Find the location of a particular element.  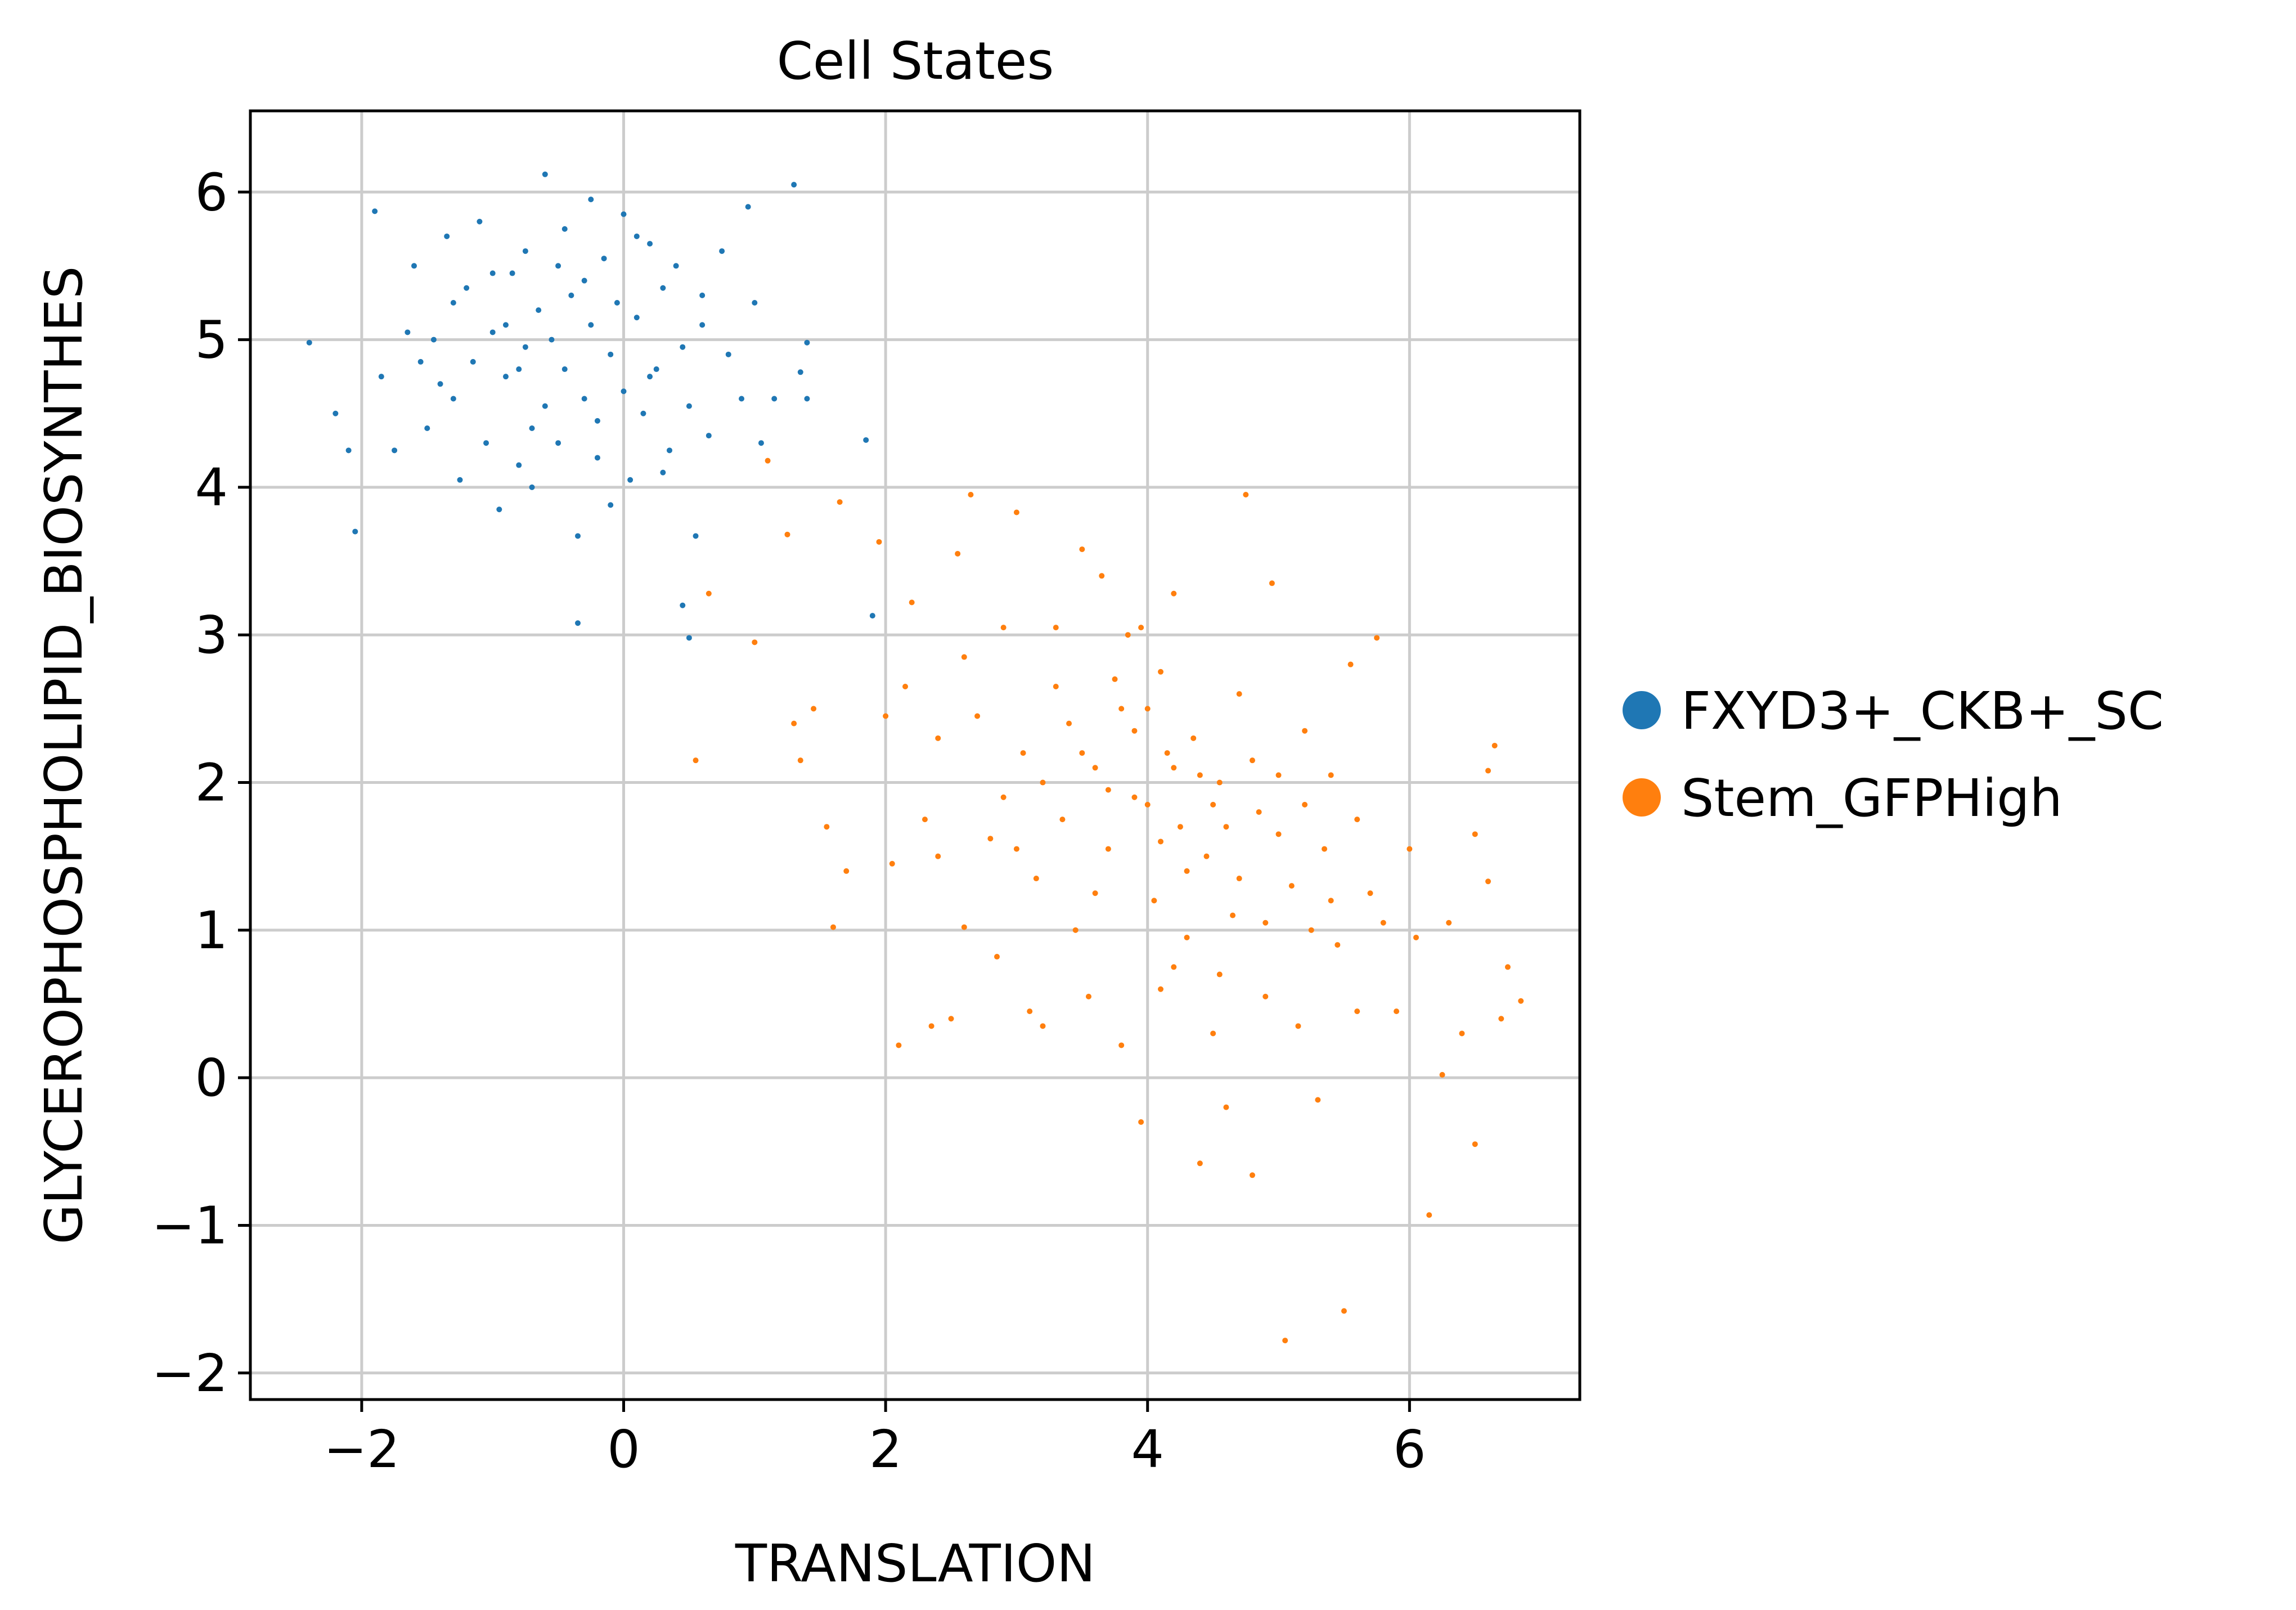

y-tick-label: 1 is located at coordinates (212, 930).